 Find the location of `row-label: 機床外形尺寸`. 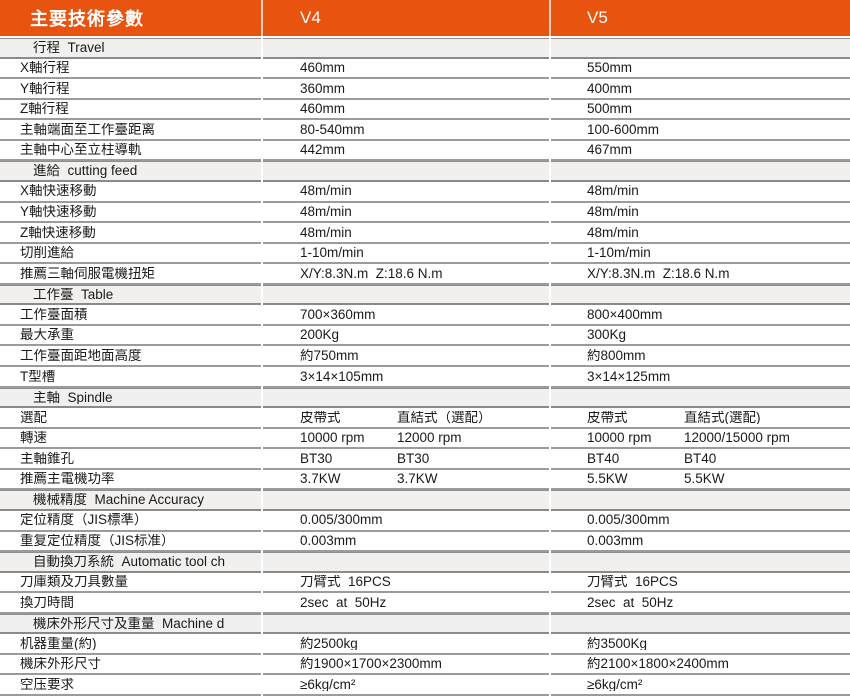

row-label: 機床外形尺寸 is located at coordinates (60, 664).